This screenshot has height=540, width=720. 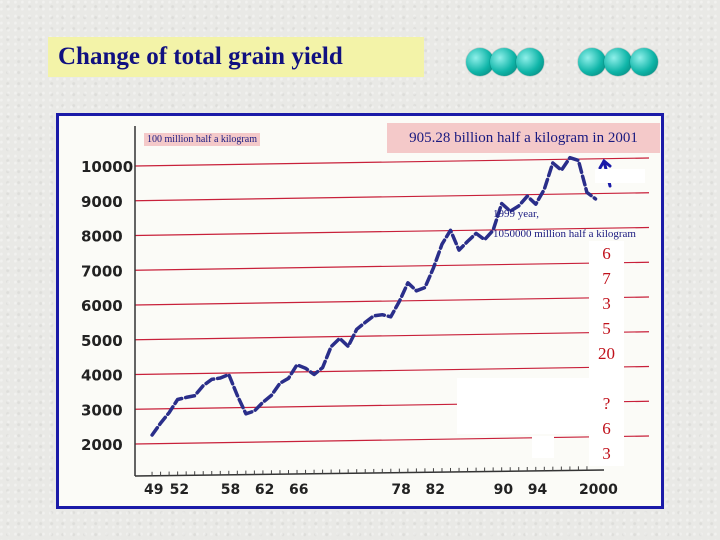 What do you see at coordinates (606, 403) in the screenshot?
I see `digit: ?` at bounding box center [606, 403].